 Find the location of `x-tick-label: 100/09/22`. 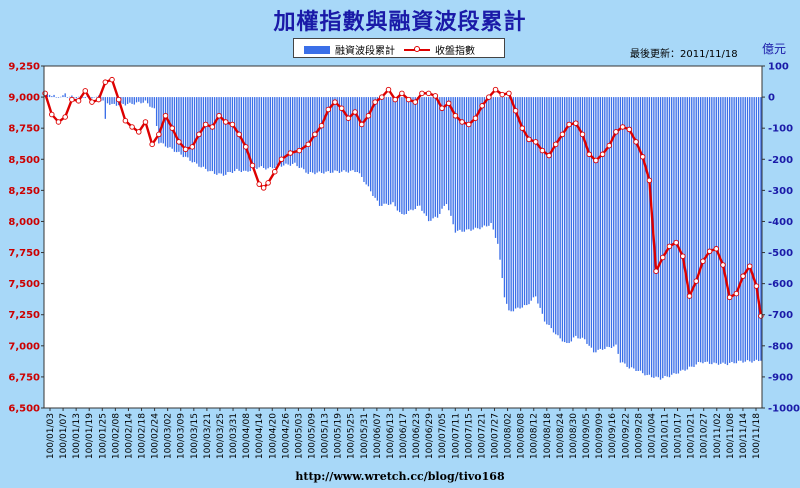

x-tick-label: 100/09/22 is located at coordinates (626, 436).